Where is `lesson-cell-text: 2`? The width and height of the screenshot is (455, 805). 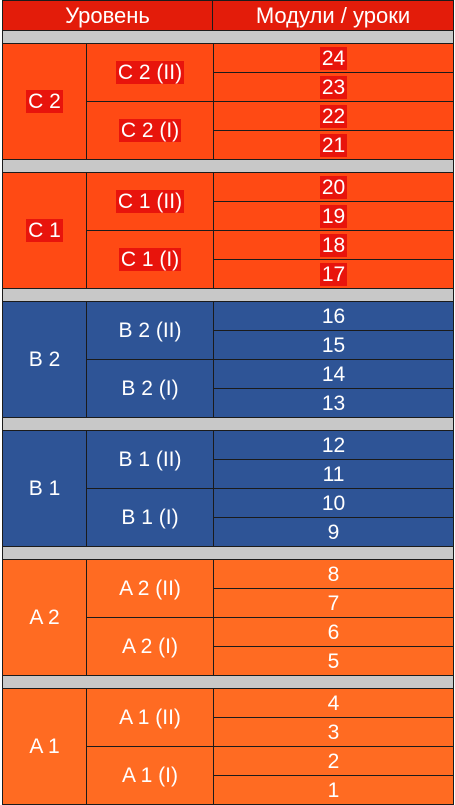
lesson-cell-text: 2 is located at coordinates (333, 761).